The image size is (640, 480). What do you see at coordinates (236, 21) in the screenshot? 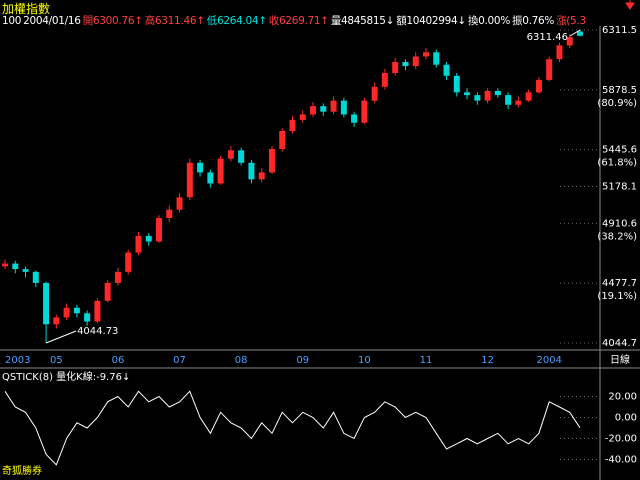
I see `quote-field: 低6264.04↑` at bounding box center [236, 21].